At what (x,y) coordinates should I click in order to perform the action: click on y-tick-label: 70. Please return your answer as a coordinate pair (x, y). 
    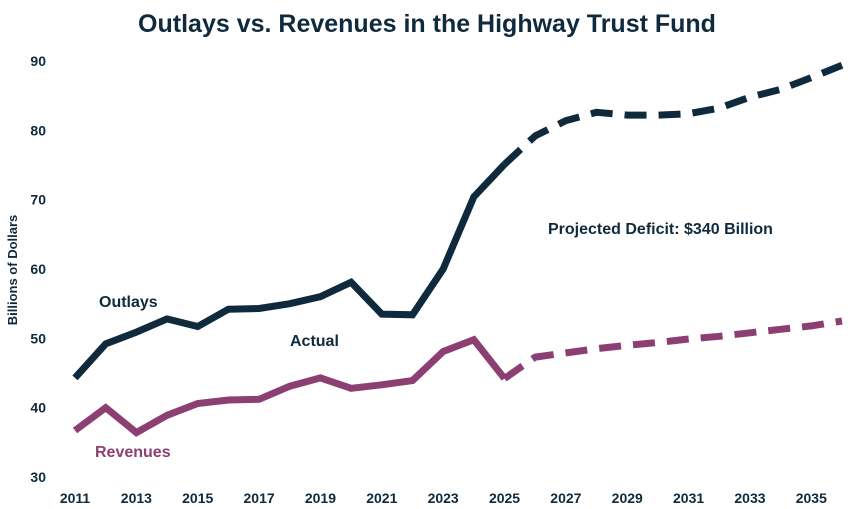
    Looking at the image, I should click on (38, 200).